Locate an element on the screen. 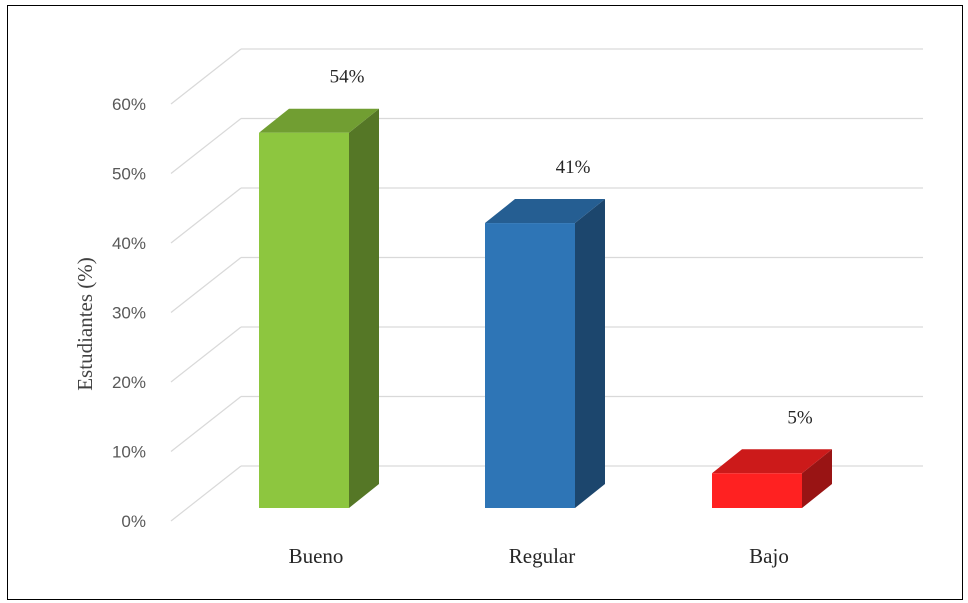  x-axis-categories: Bueno Regular Bajo is located at coordinates (539, 556).